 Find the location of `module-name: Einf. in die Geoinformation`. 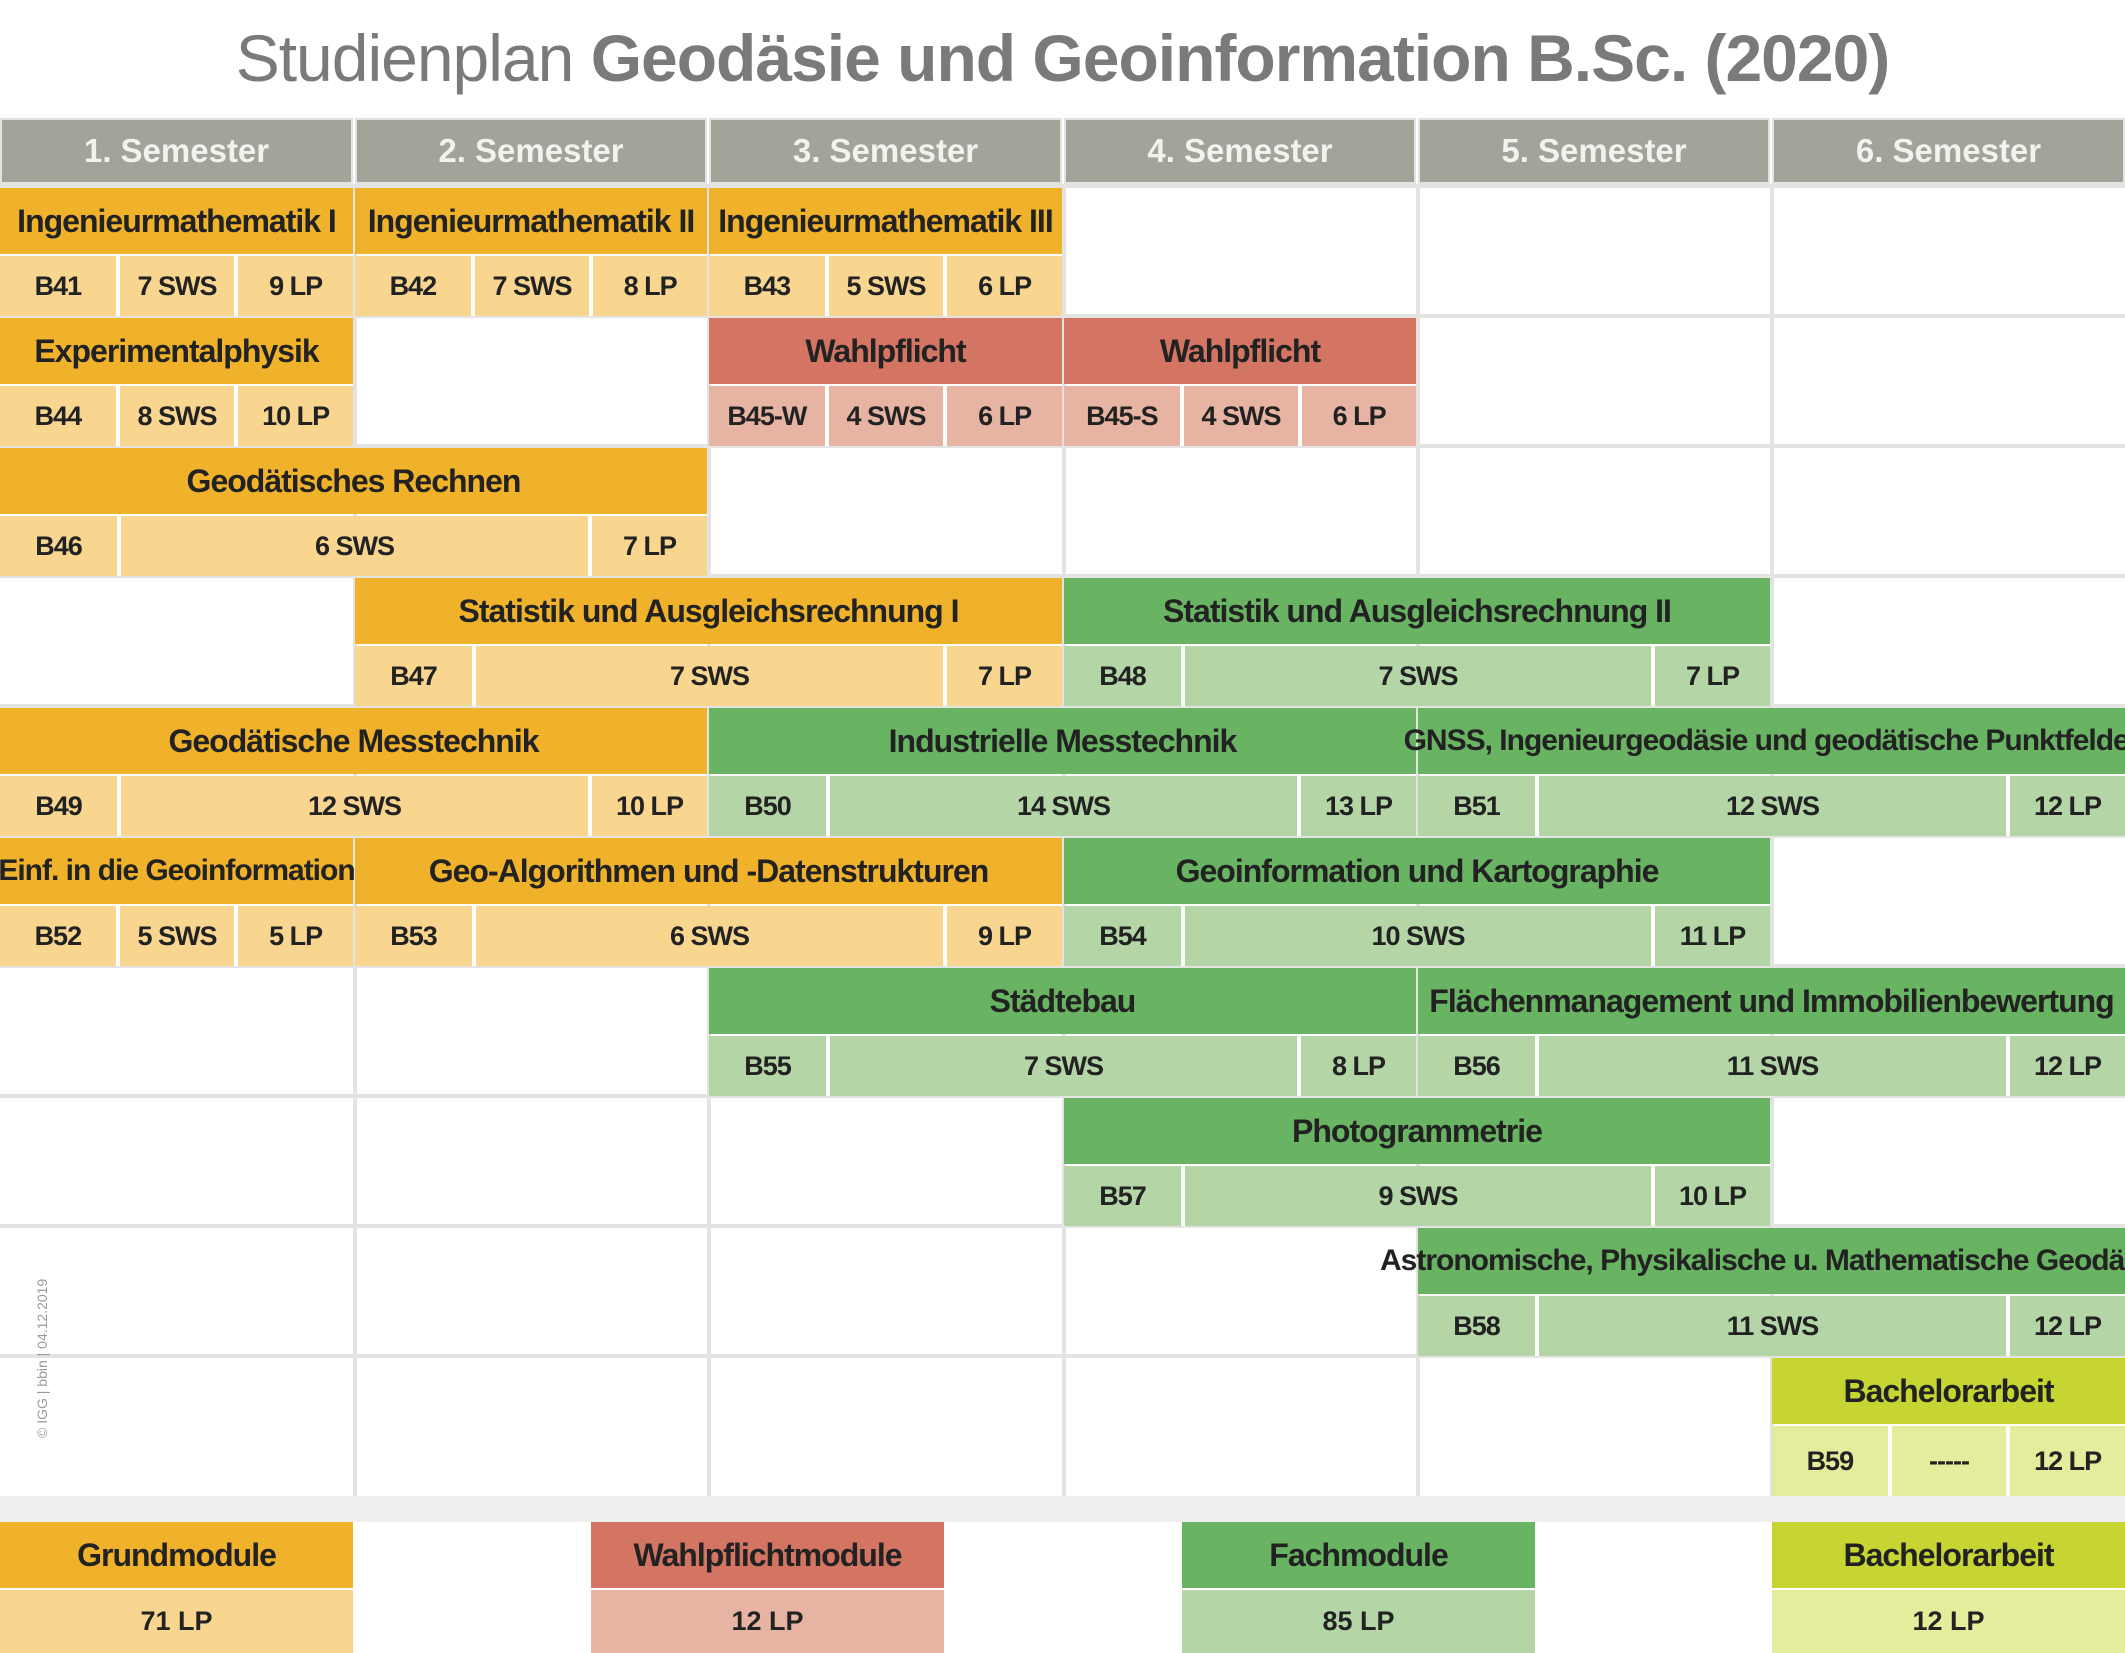

module-name: Einf. in die Geoinformation is located at coordinates (178, 871).